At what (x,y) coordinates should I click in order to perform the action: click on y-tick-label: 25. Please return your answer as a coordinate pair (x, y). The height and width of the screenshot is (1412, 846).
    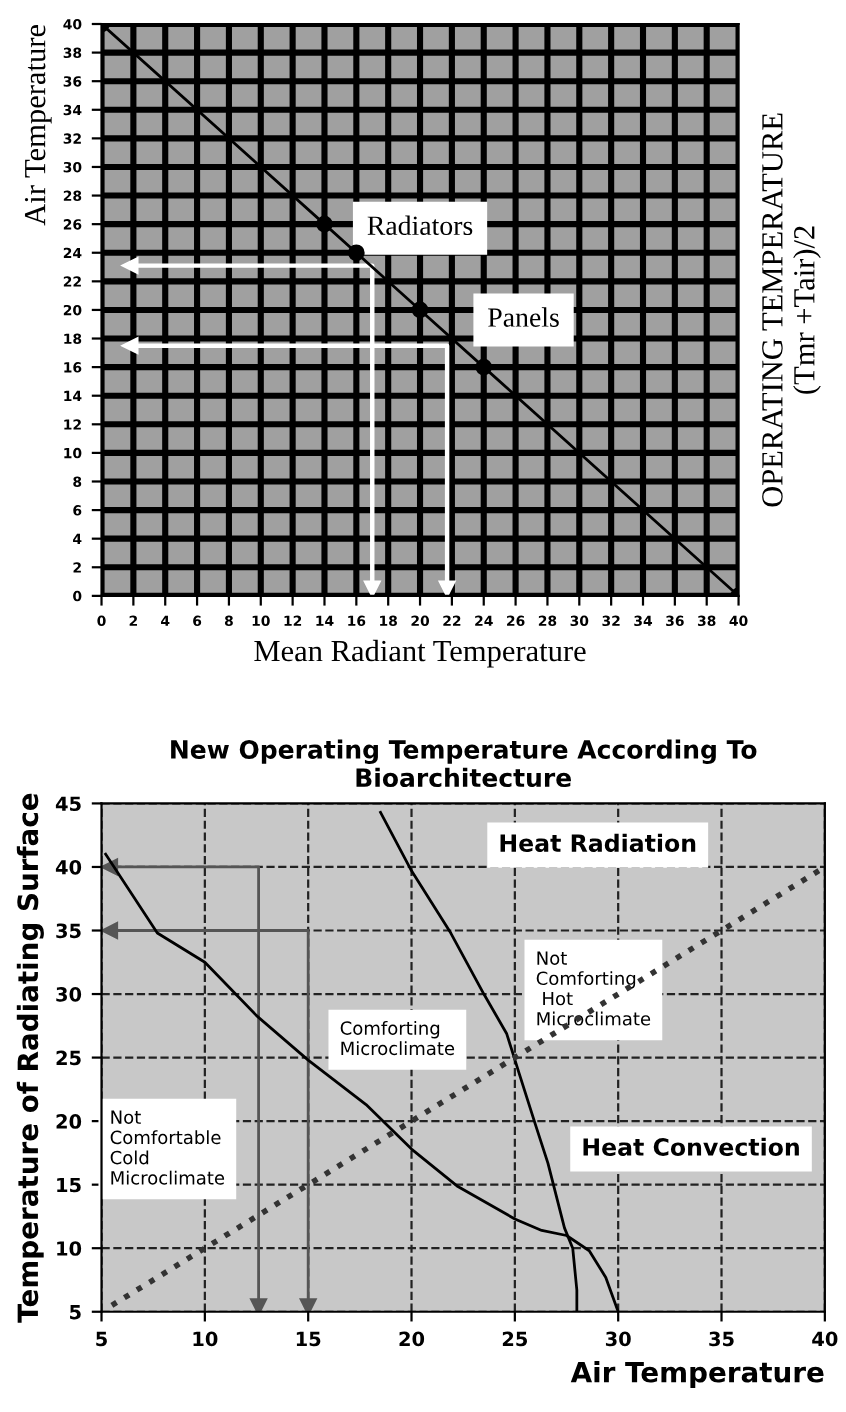
    Looking at the image, I should click on (68, 1058).